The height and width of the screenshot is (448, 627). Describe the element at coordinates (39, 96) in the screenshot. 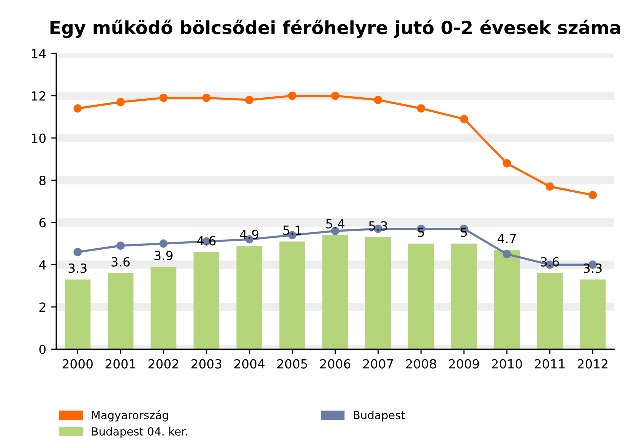

I see `y-tick-label: 12` at that location.